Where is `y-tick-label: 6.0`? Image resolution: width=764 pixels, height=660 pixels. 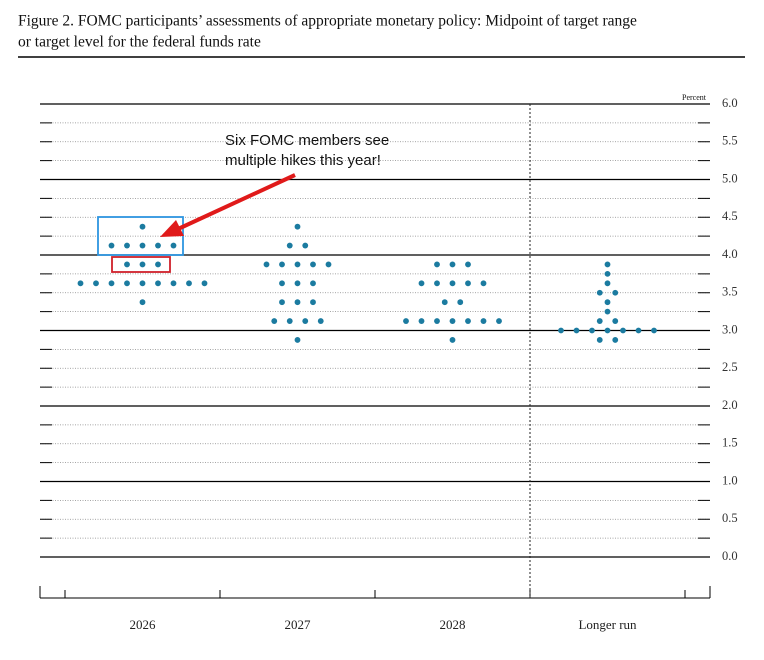
y-tick-label: 6.0 is located at coordinates (730, 103).